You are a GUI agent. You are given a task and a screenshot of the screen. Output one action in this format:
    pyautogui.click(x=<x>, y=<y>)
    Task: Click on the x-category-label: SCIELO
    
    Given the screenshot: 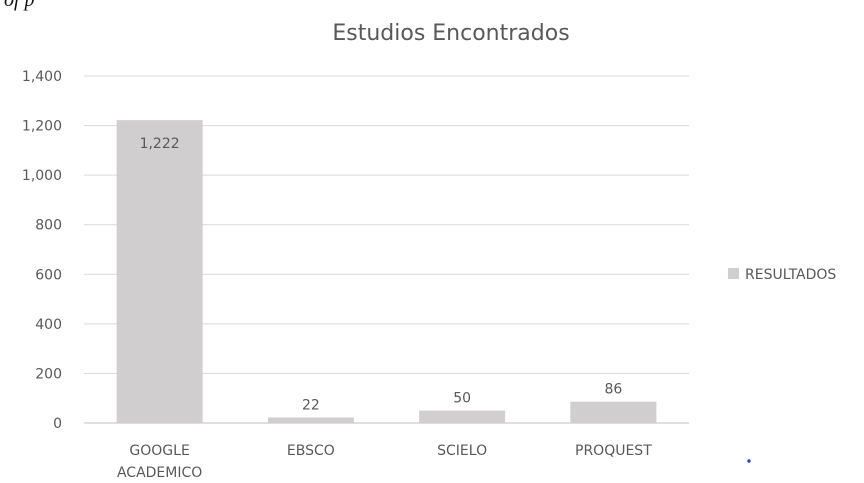 What is the action you would take?
    pyautogui.click(x=462, y=451)
    